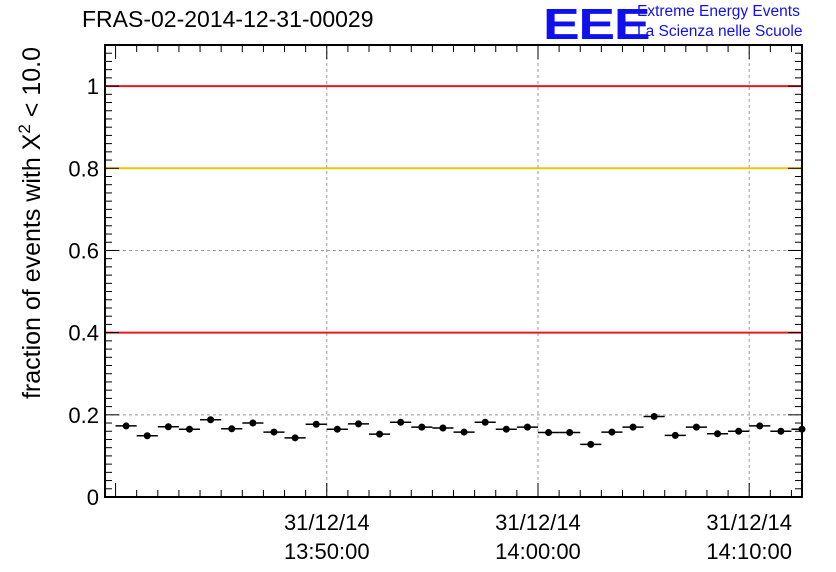 This screenshot has width=836, height=572. Describe the element at coordinates (83, 250) in the screenshot. I see `y-tick-label: 0.6` at that location.